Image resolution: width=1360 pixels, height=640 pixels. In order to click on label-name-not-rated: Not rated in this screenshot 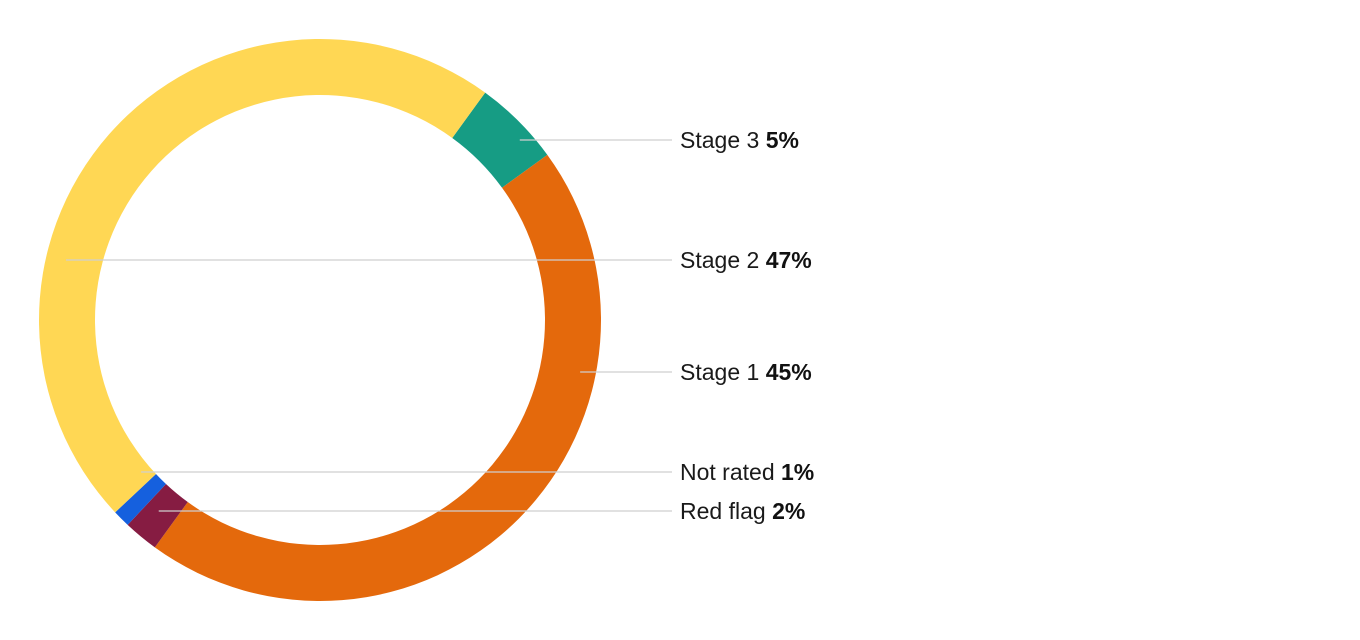, I will do `click(730, 472)`.